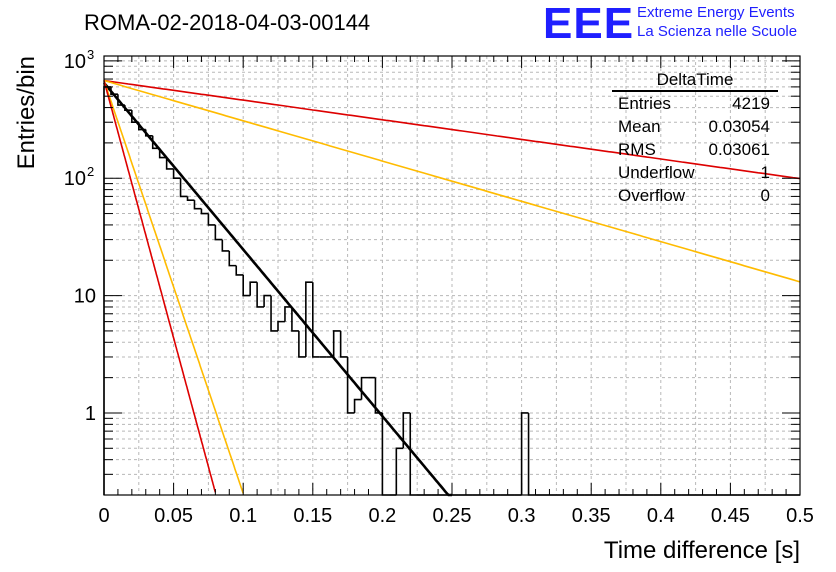 This screenshot has height=572, width=836. Describe the element at coordinates (382, 516) in the screenshot. I see `x-tick-label: 0.2` at that location.